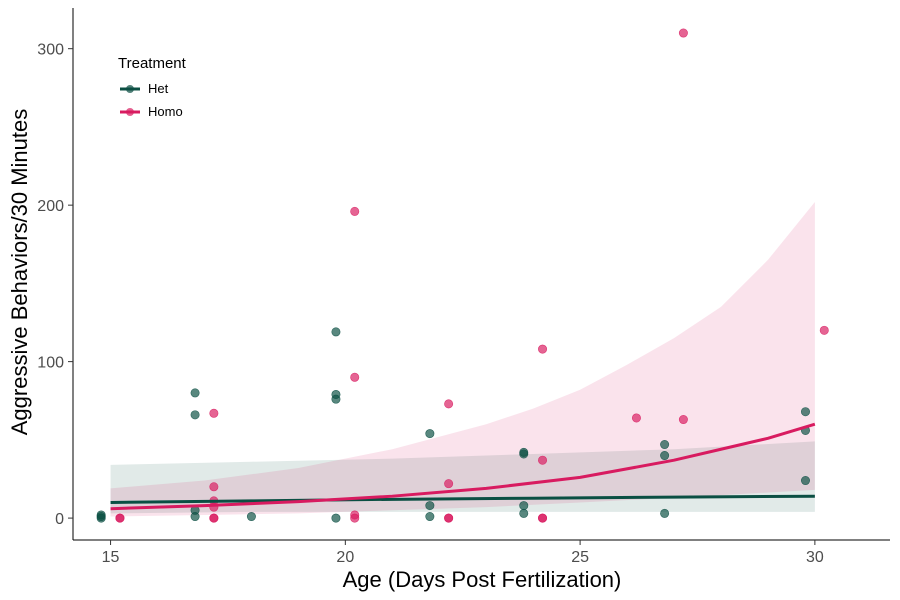  Describe the element at coordinates (19, 272) in the screenshot. I see `y-axis-title: Aggressive Behaviors/30 Minutes` at that location.